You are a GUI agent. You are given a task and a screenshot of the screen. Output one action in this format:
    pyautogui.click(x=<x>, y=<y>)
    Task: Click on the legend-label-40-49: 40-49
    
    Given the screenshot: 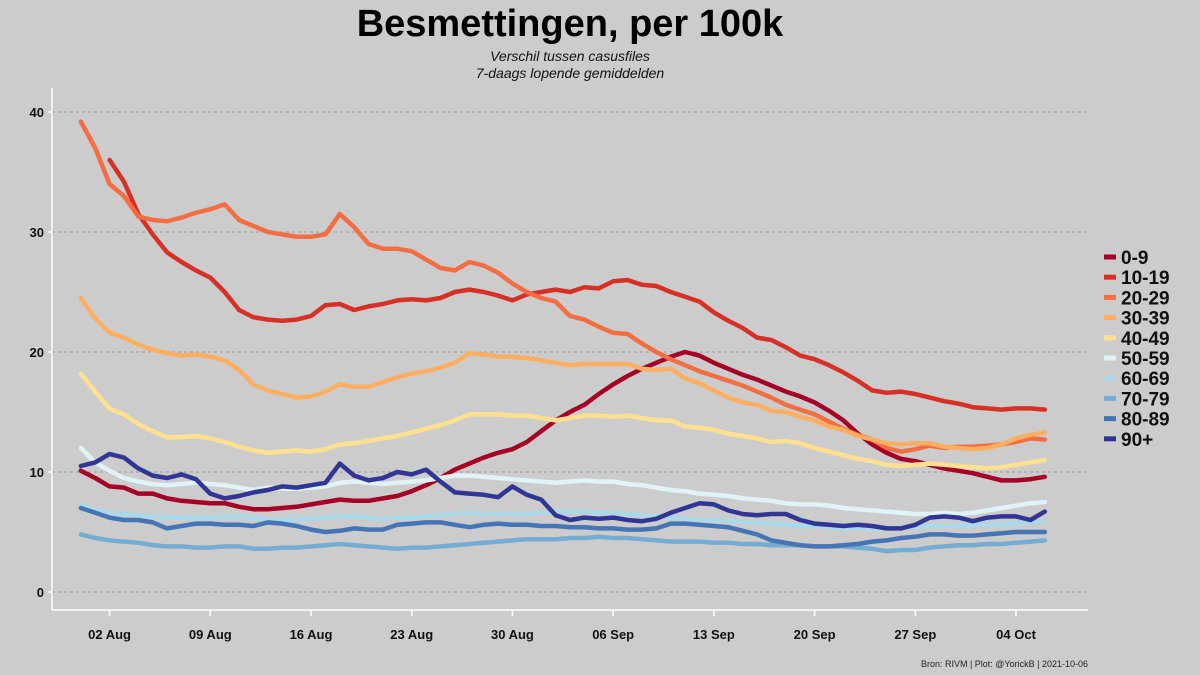 What is the action you would take?
    pyautogui.click(x=1145, y=339)
    